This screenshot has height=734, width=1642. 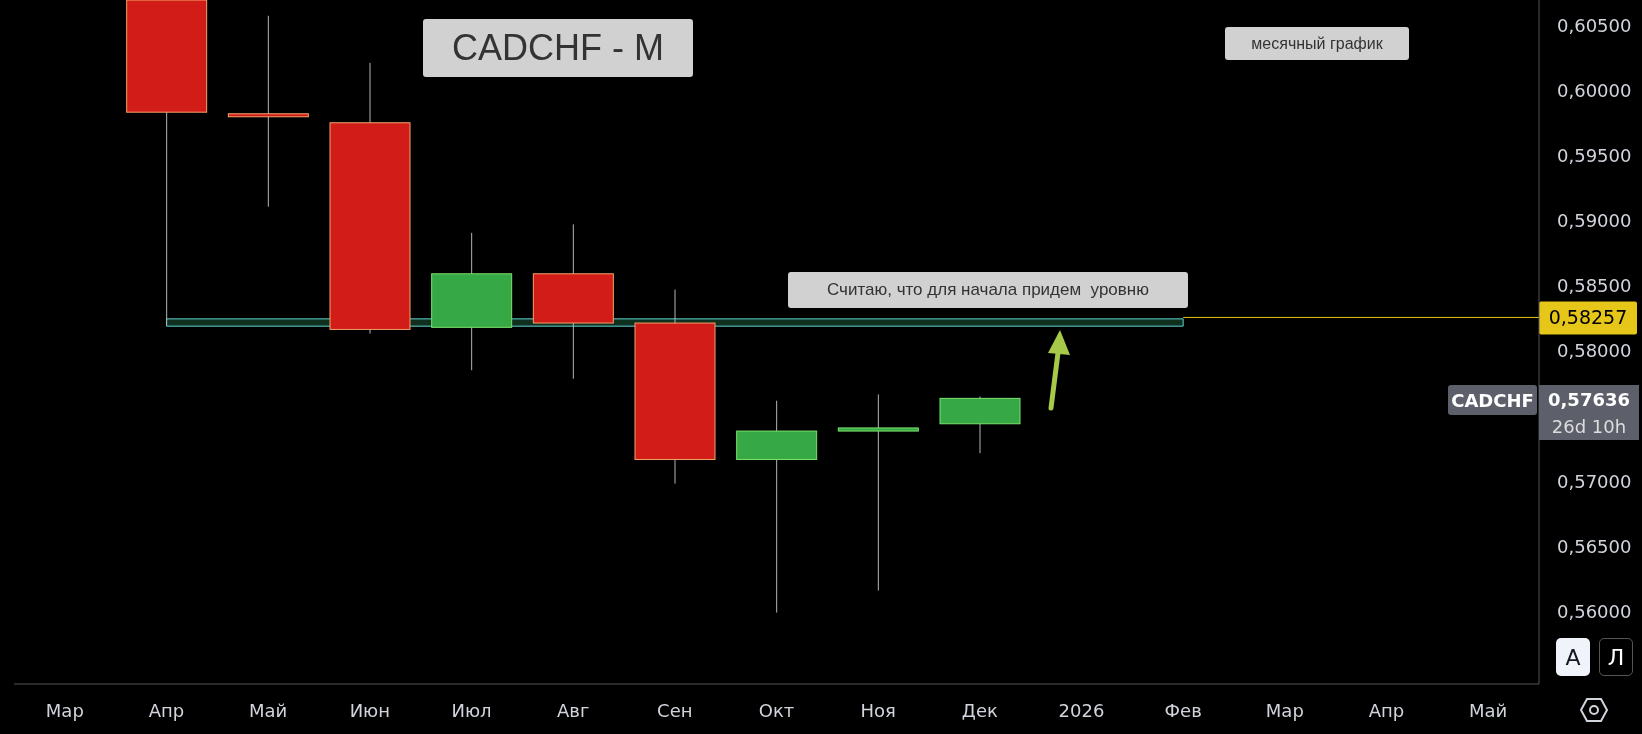 What do you see at coordinates (988, 290) in the screenshot?
I see `note-box: Считаю, что для начала придем уровню` at bounding box center [988, 290].